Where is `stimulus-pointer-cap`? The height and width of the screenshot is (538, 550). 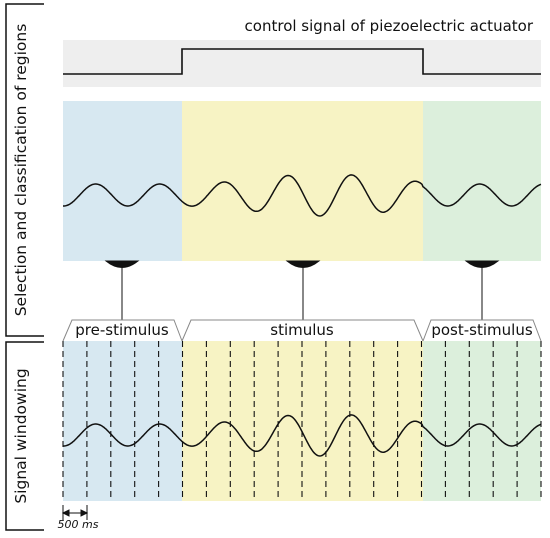
stimulus-pointer-cap is located at coordinates (303, 264).